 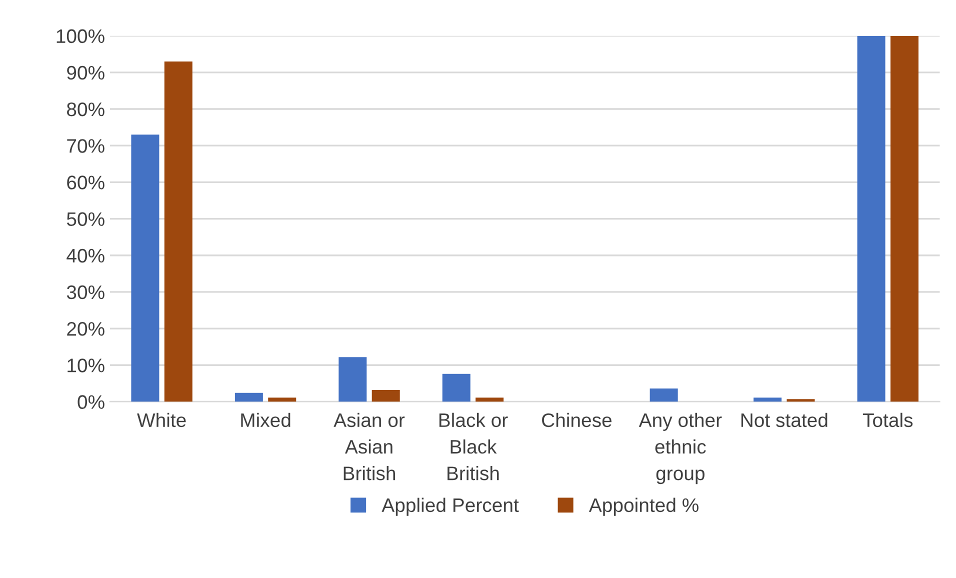 What do you see at coordinates (91, 402) in the screenshot?
I see `y-tick-label: 0%` at bounding box center [91, 402].